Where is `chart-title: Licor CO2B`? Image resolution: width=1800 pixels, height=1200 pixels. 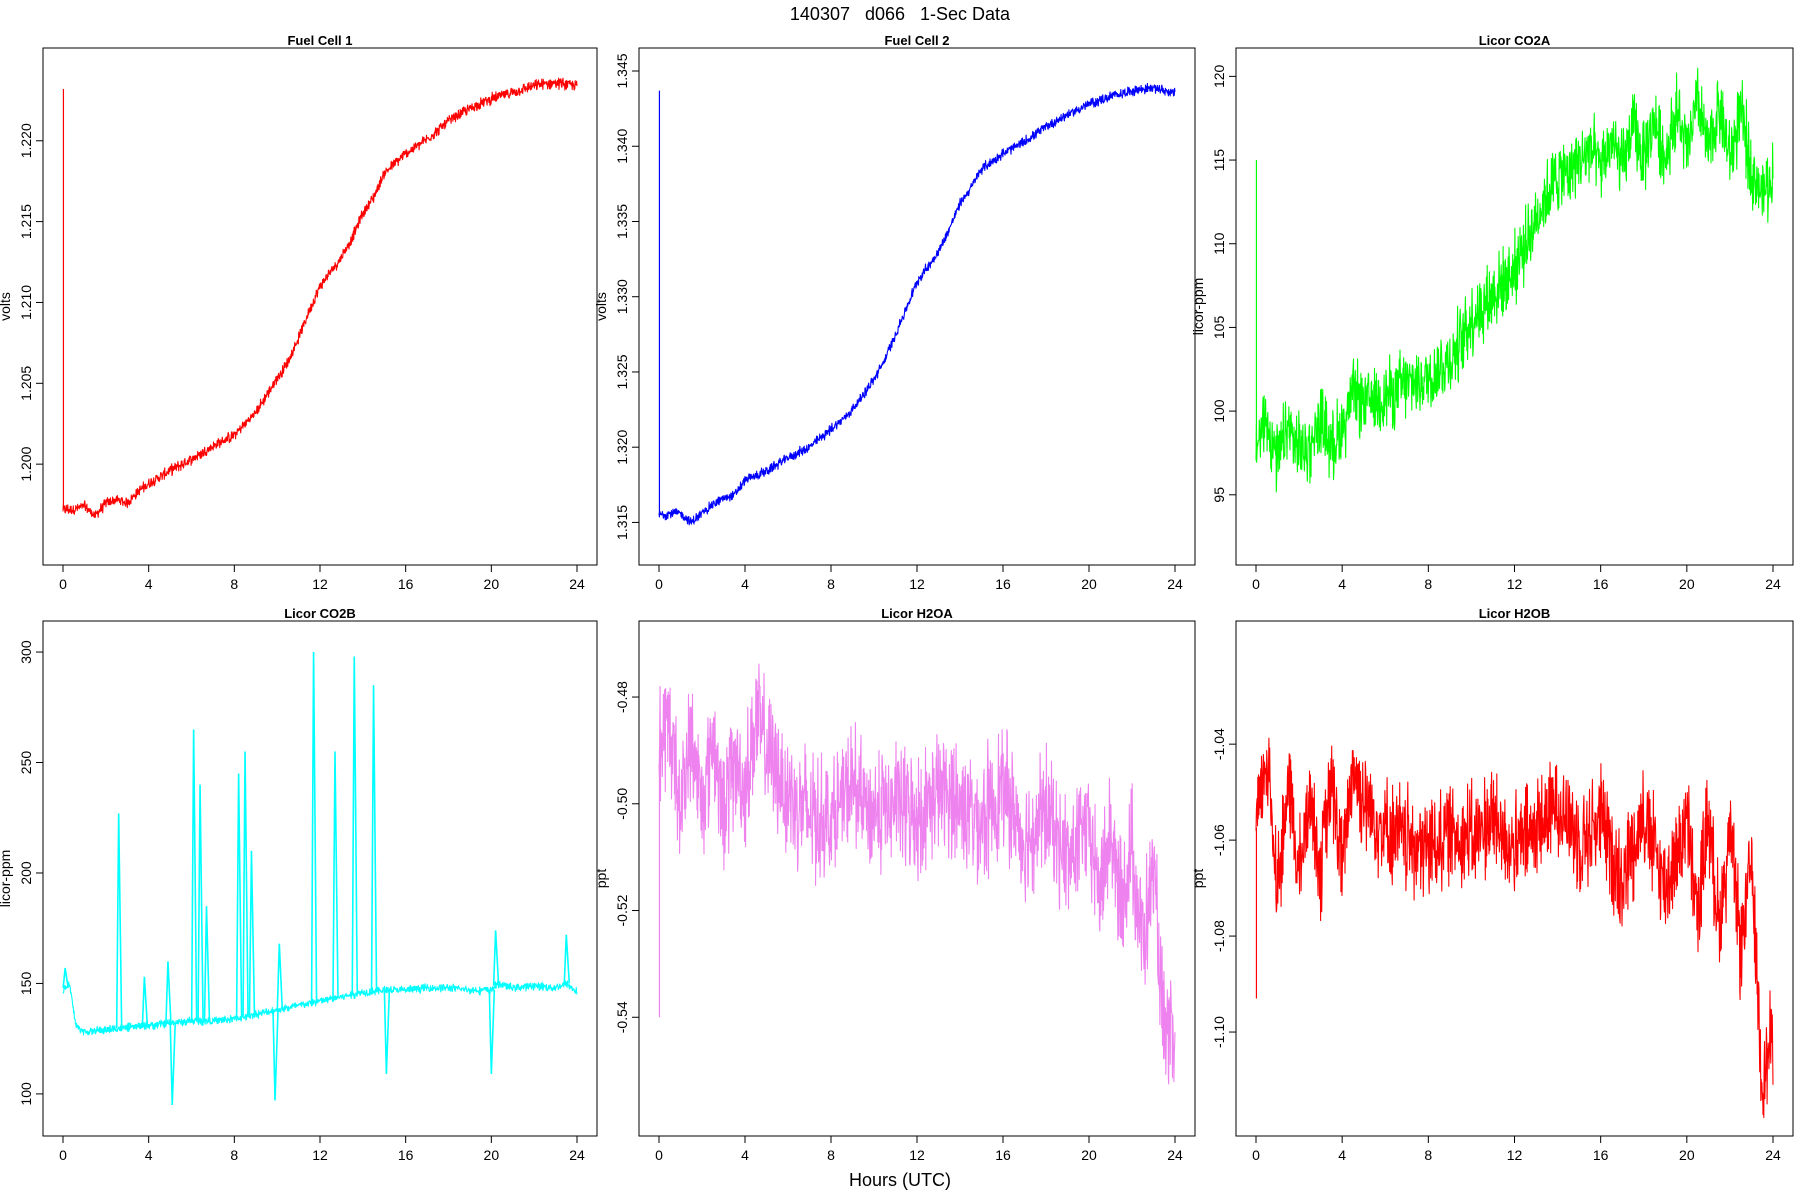 chart-title: Licor CO2B is located at coordinates (320, 613).